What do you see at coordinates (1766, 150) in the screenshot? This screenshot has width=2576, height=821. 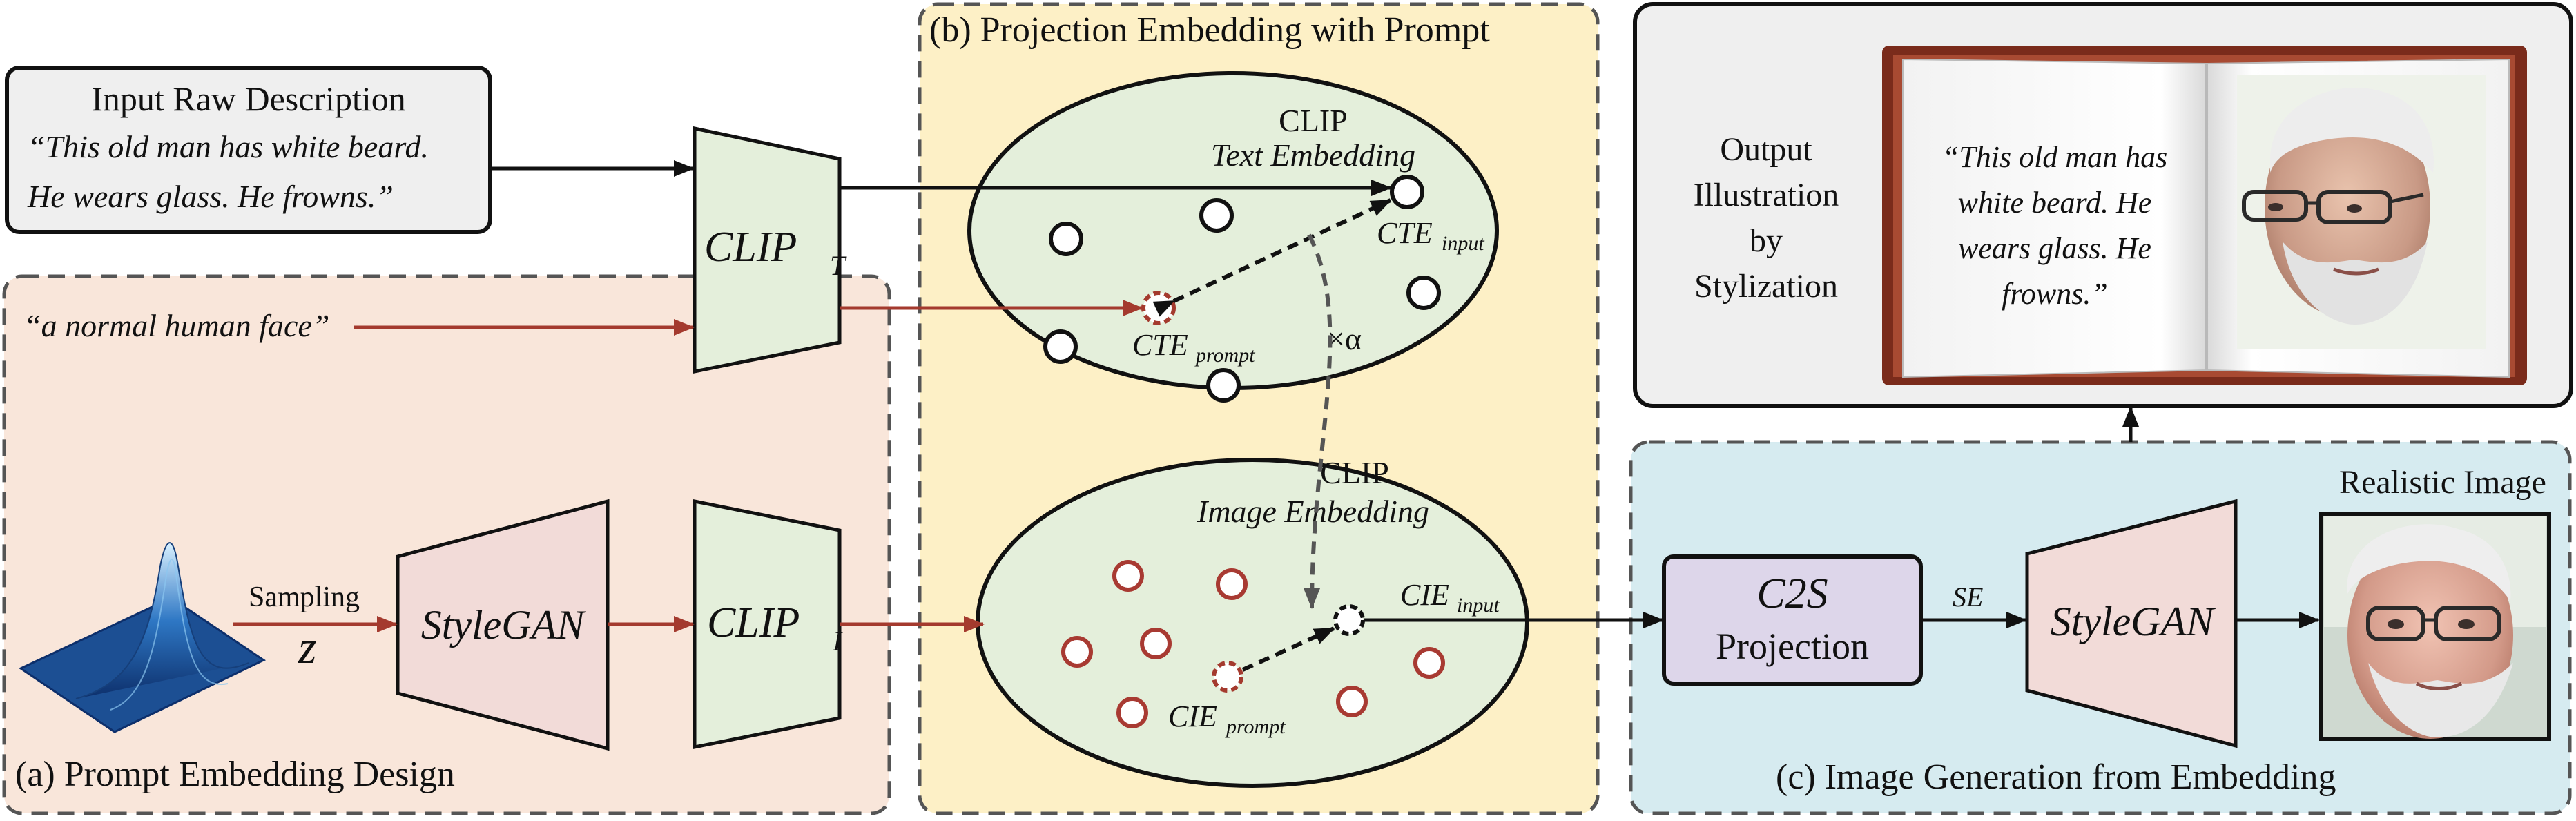 I see `output-label-line-1: Output` at bounding box center [1766, 150].